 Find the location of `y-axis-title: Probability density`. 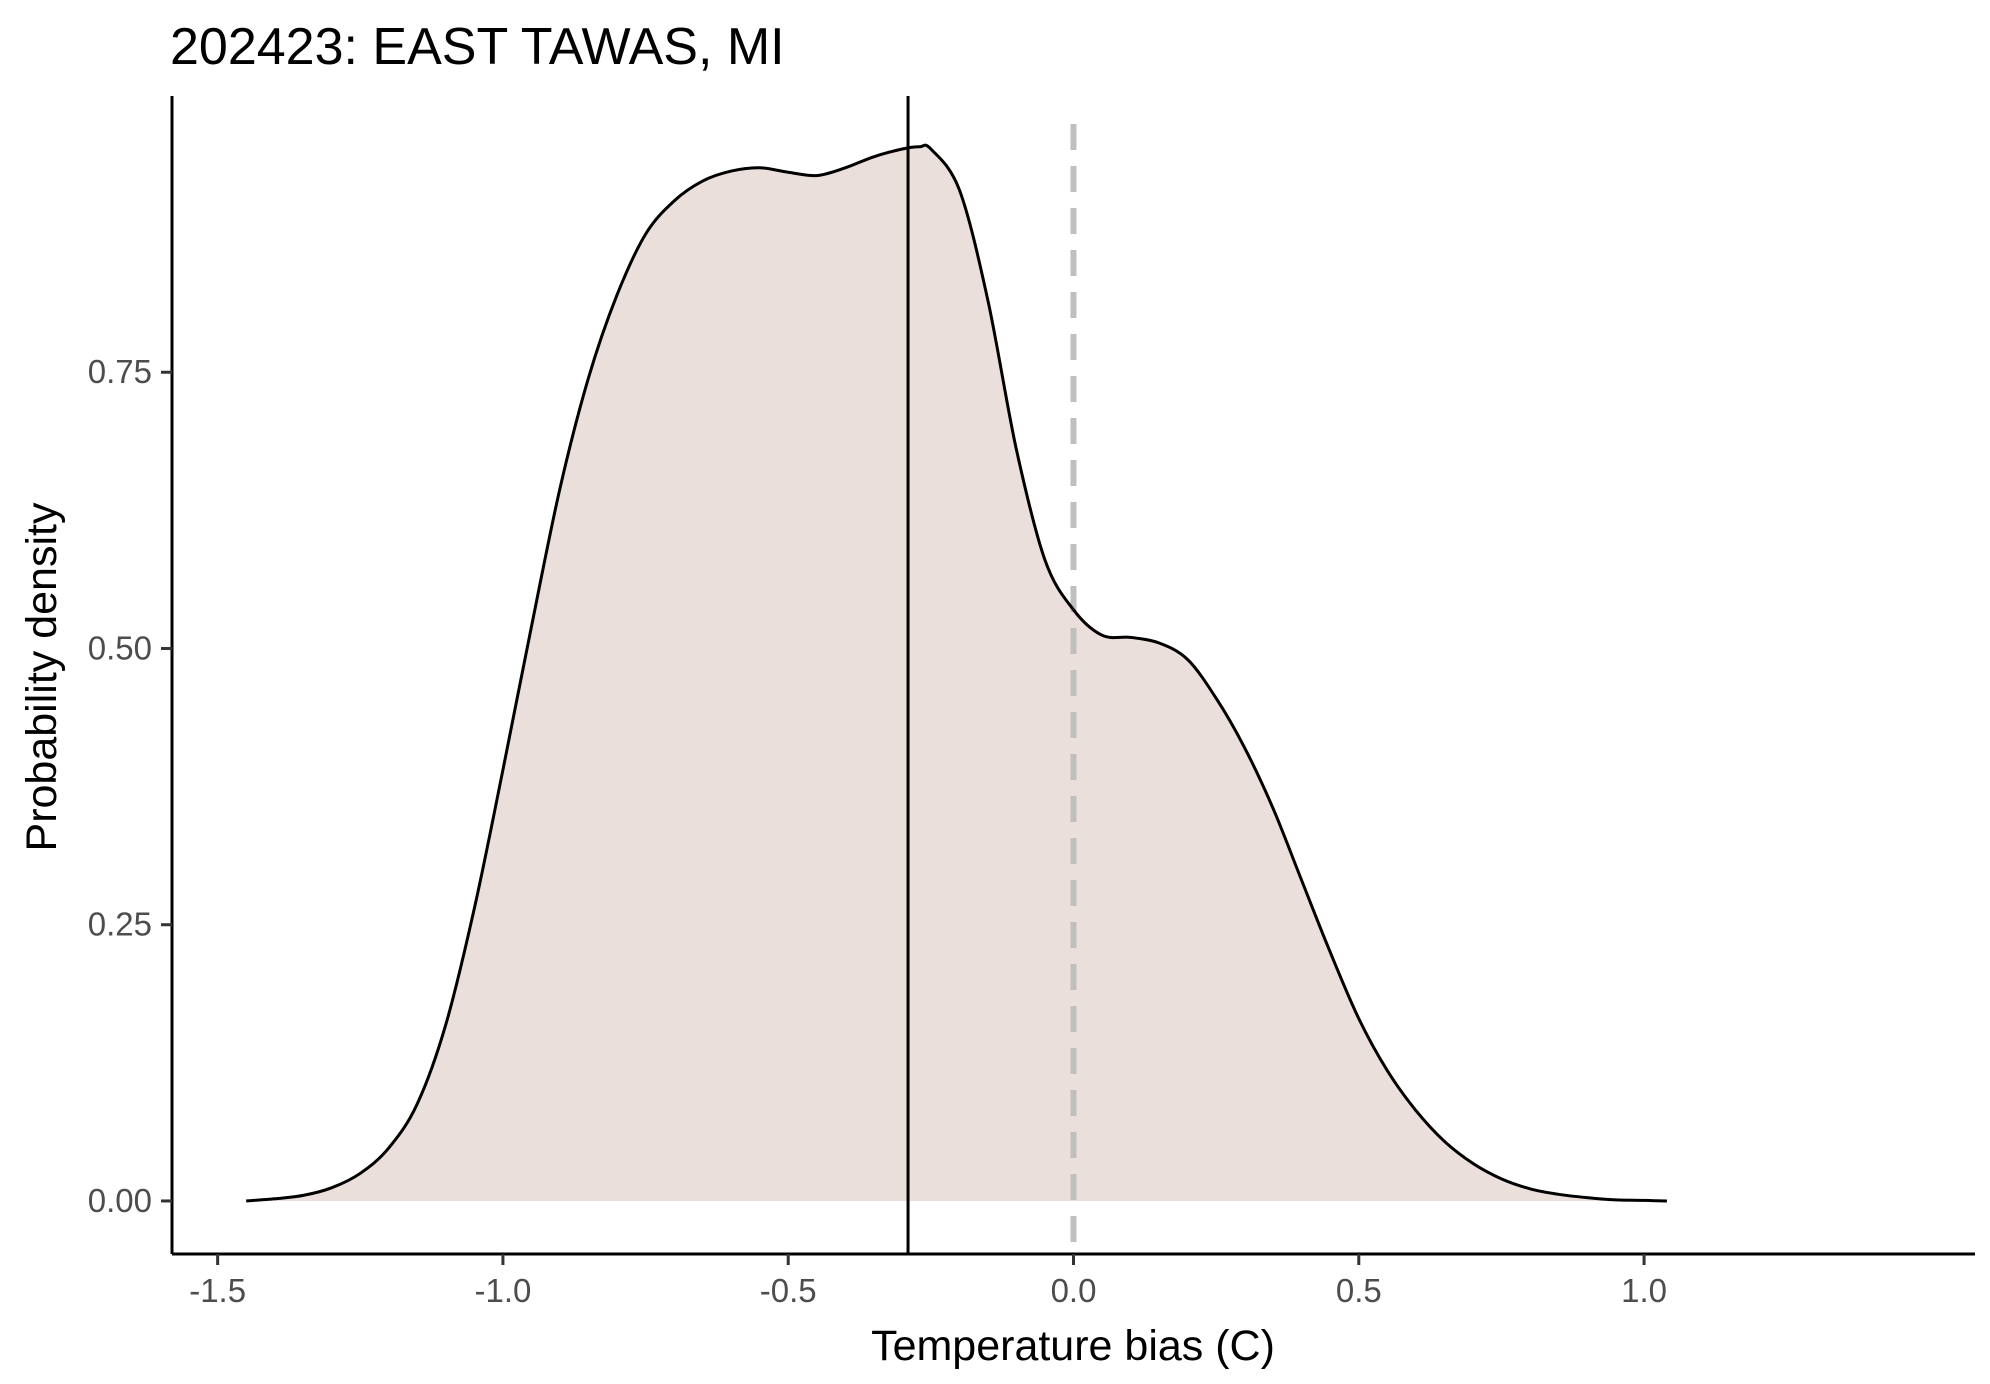

y-axis-title: Probability density is located at coordinates (42, 676).